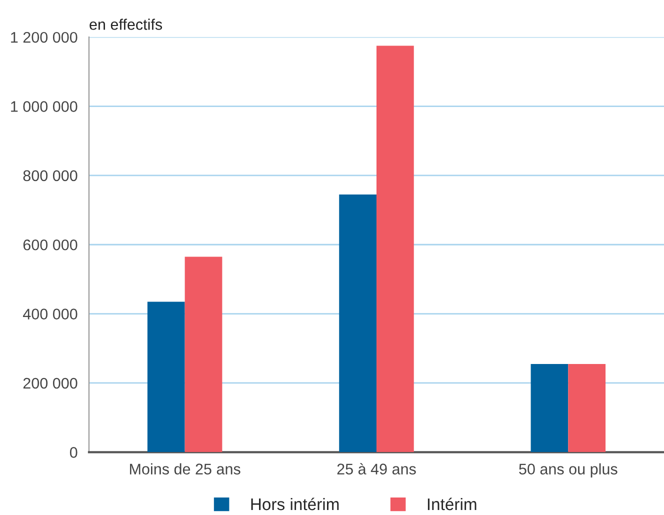 The height and width of the screenshot is (515, 664). I want to click on y-tick-label: 800 000, so click(50, 176).